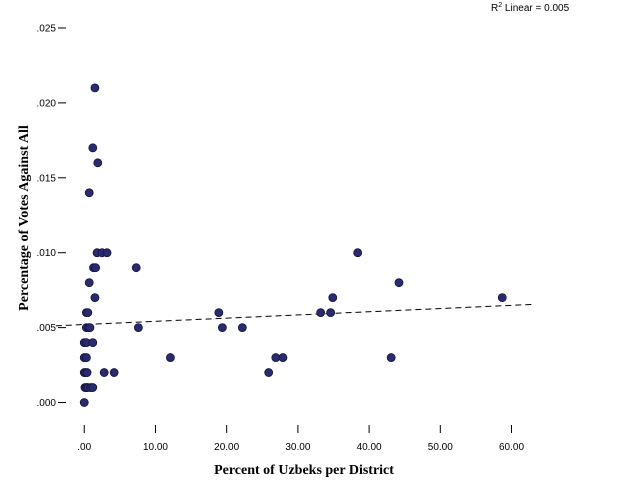  I want to click on y-tick-label: .005, so click(47, 328).